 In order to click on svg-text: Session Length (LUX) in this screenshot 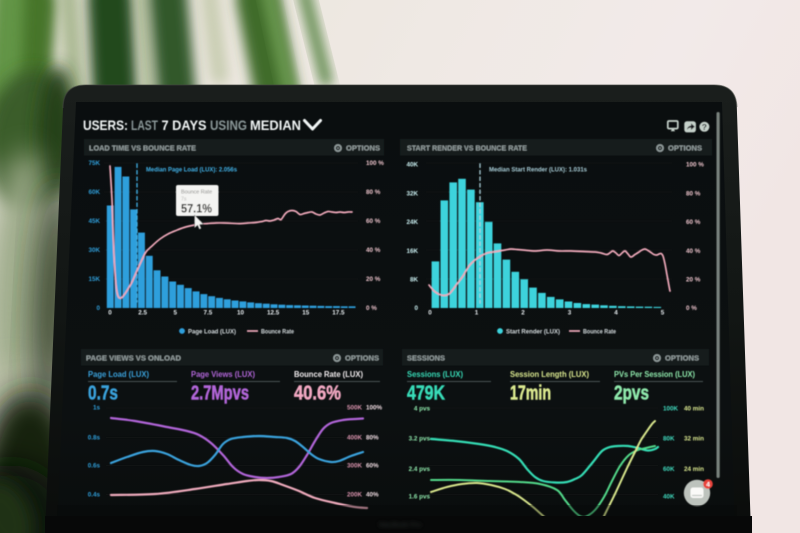, I will do `click(549, 374)`.